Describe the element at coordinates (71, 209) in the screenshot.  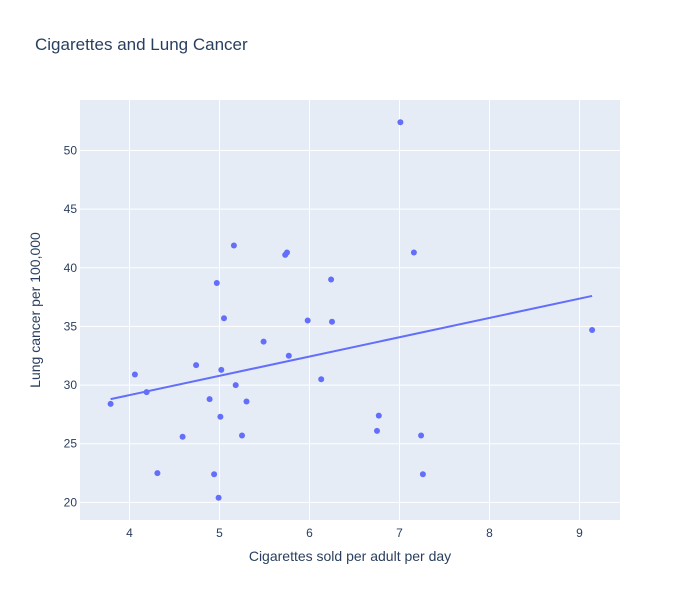
I see `y-tick-label: 45` at that location.